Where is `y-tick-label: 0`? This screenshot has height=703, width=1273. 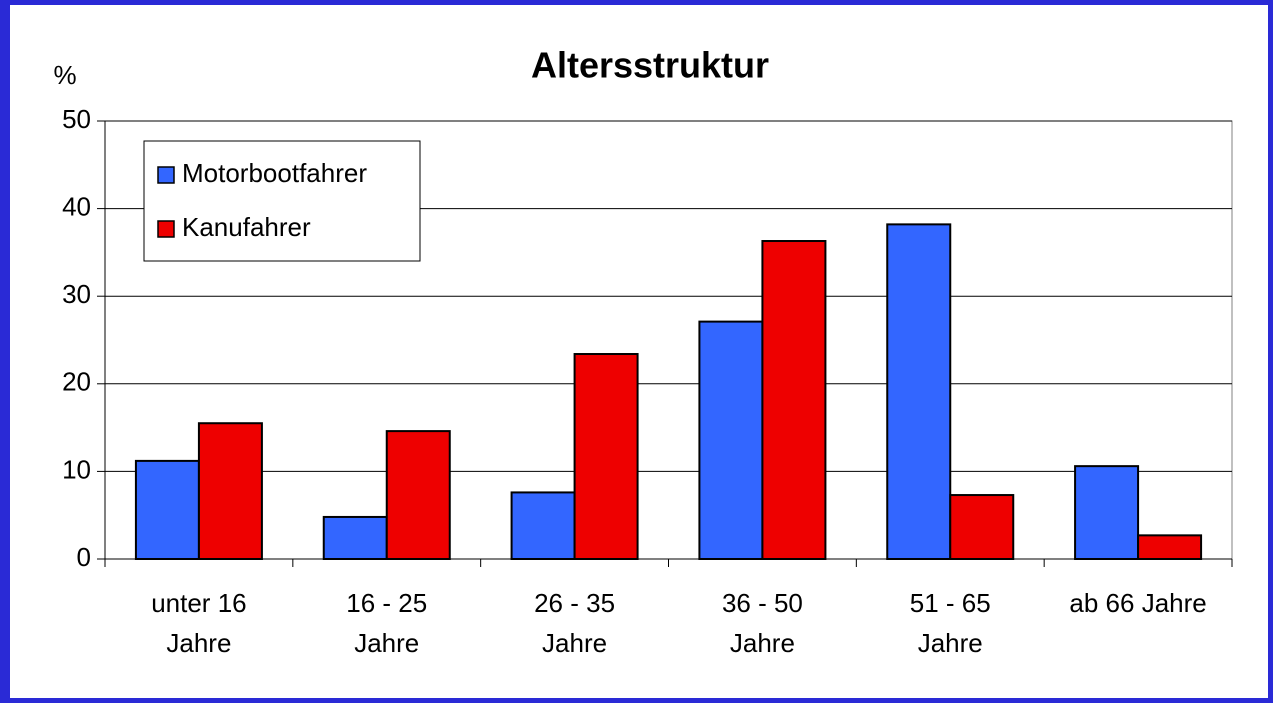 y-tick-label: 0 is located at coordinates (84, 557).